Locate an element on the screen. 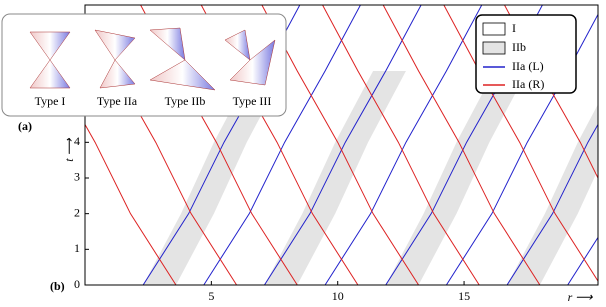 The width and height of the screenshot is (606, 307). y-tick-label: 3 is located at coordinates (77, 177).